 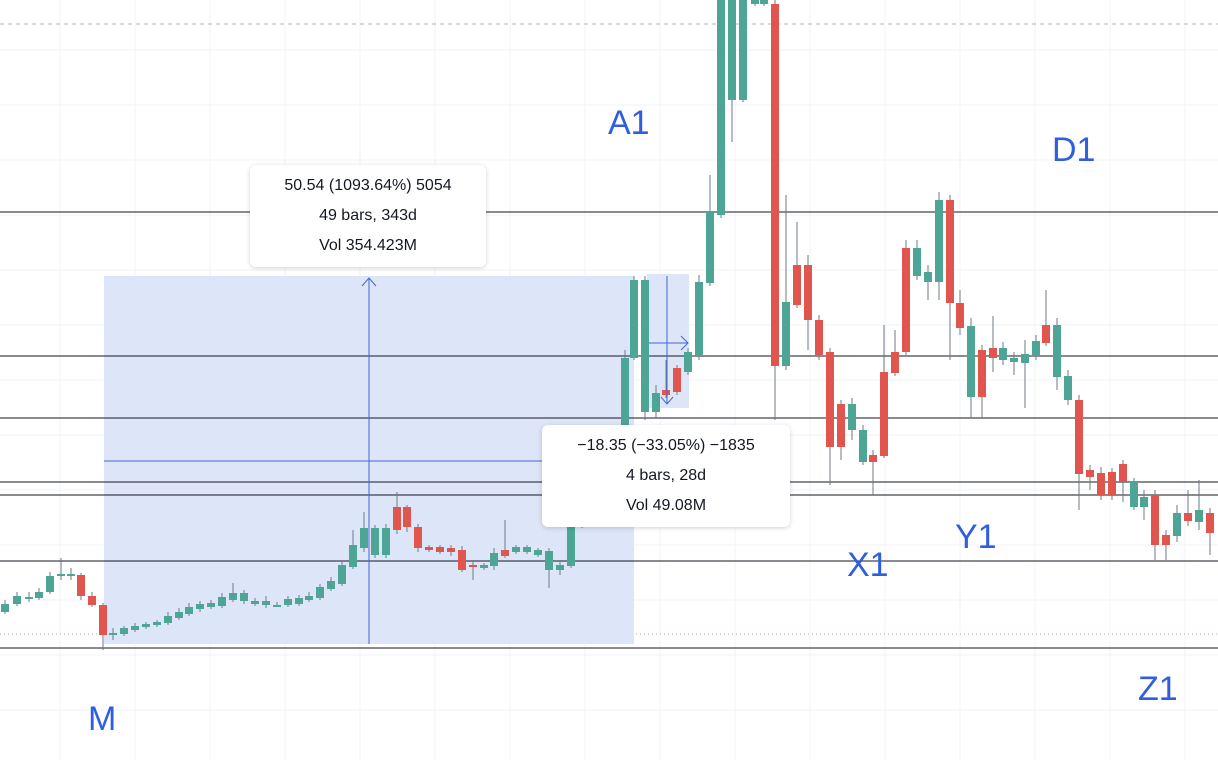 What do you see at coordinates (369, 282) in the screenshot?
I see `measure-up-arrow-head` at bounding box center [369, 282].